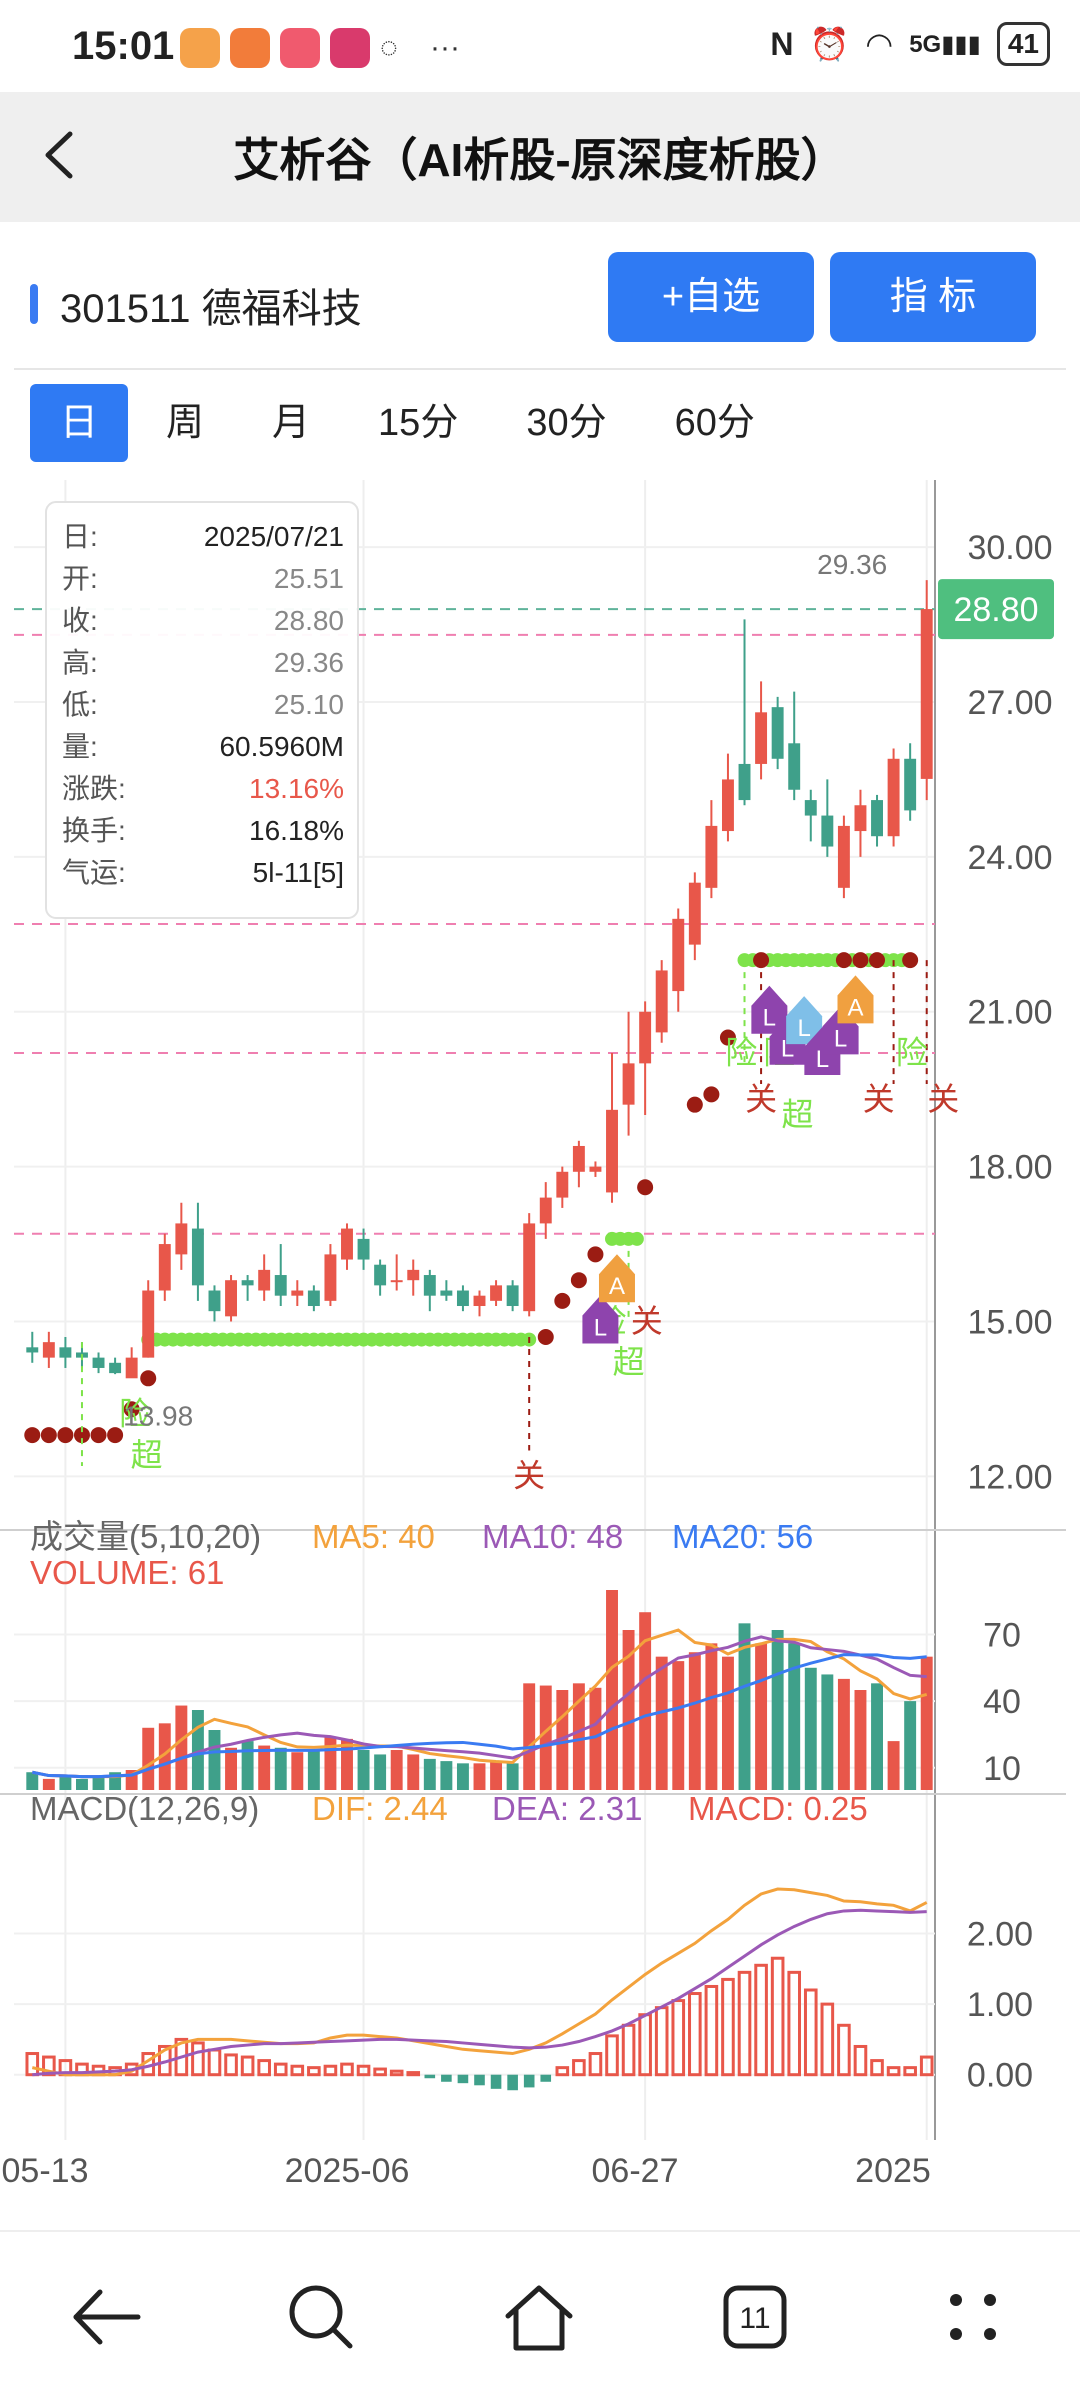 Image resolution: width=1080 pixels, height=2402 pixels. What do you see at coordinates (711, 297) in the screenshot?
I see `add-watchlist-button: +自选` at bounding box center [711, 297].